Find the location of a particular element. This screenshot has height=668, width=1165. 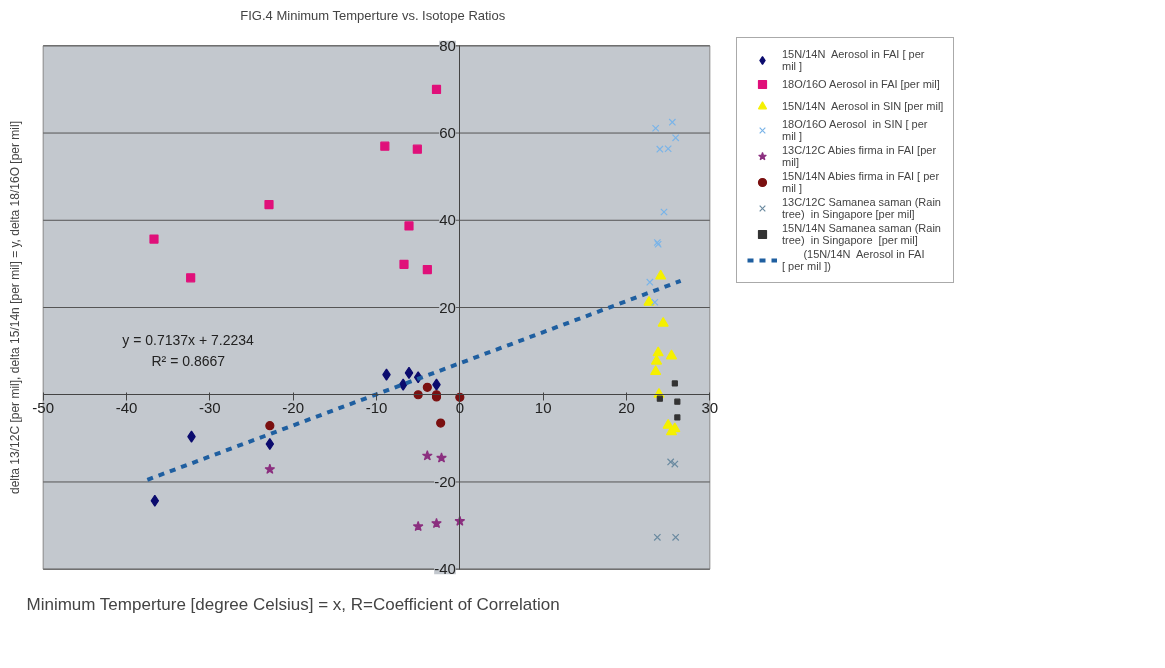

legend-label: 13C/12C Samanea saman (Rain tree) in Singapore [per mil] is located at coordinates (861, 208).